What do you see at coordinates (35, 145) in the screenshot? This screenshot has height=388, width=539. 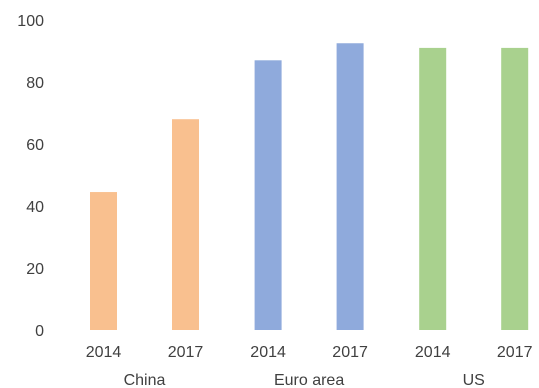 I see `y-tick-label: 60` at bounding box center [35, 145].